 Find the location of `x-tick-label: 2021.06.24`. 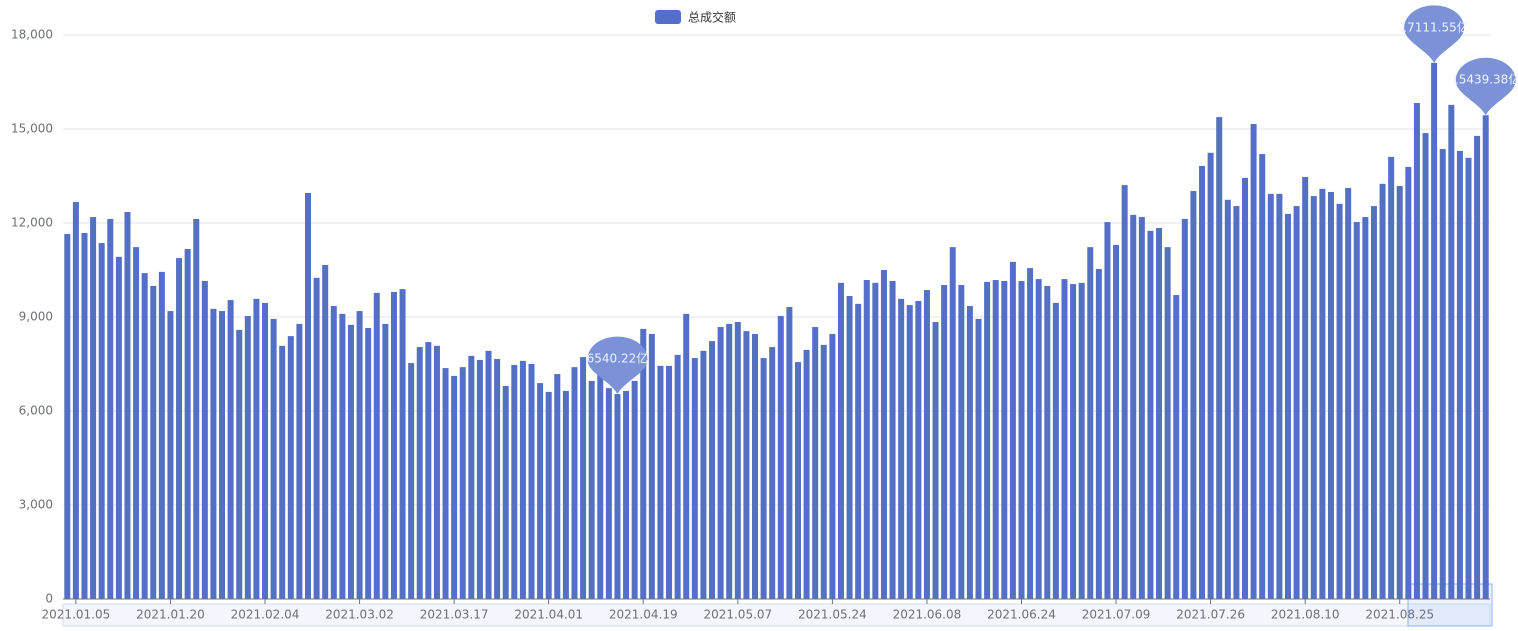

x-tick-label: 2021.06.24 is located at coordinates (1021, 615).